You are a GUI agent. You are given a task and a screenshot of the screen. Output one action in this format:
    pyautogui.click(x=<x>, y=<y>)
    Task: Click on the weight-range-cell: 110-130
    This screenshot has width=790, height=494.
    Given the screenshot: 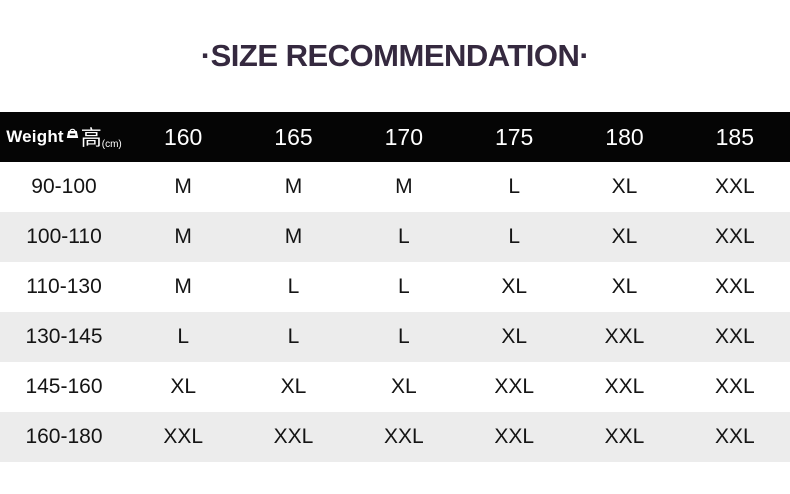 What is the action you would take?
    pyautogui.click(x=64, y=286)
    